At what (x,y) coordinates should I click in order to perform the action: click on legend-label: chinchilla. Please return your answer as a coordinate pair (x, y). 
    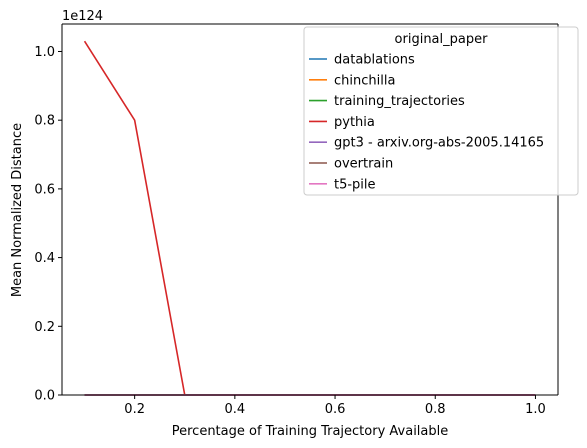
    Looking at the image, I should click on (364, 80).